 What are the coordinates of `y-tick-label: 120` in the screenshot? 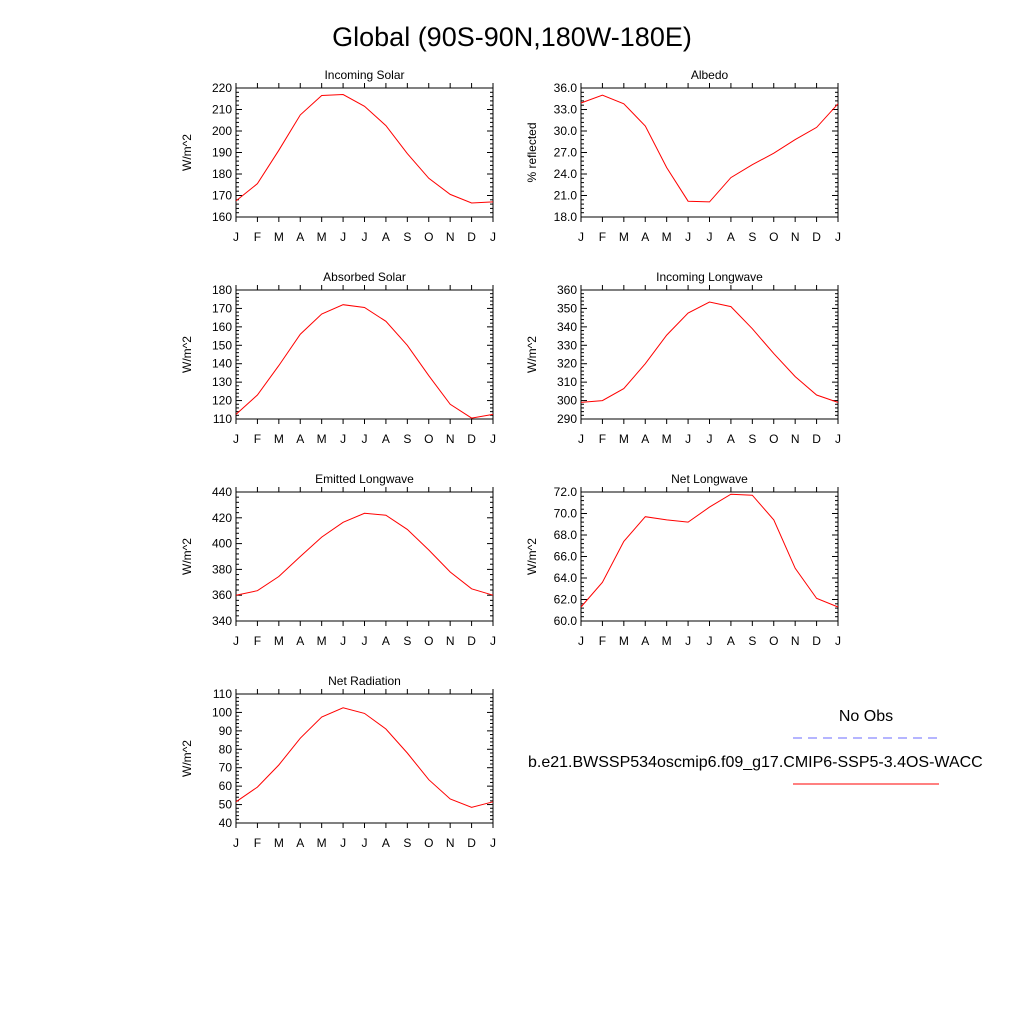 It's located at (222, 401).